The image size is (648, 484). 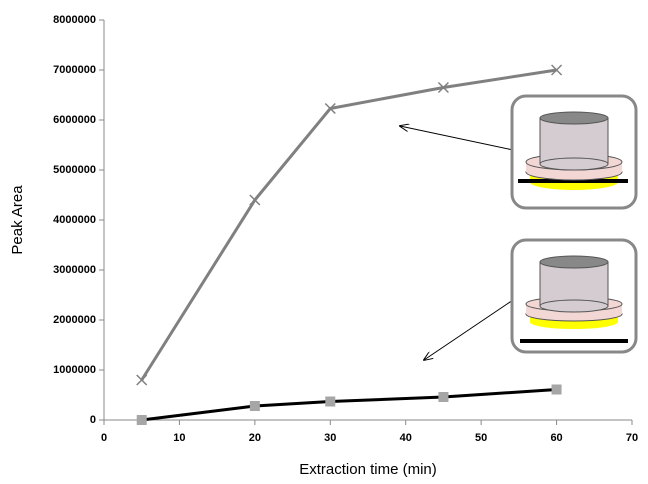 I want to click on x-tick-label: 20, so click(x=255, y=438).